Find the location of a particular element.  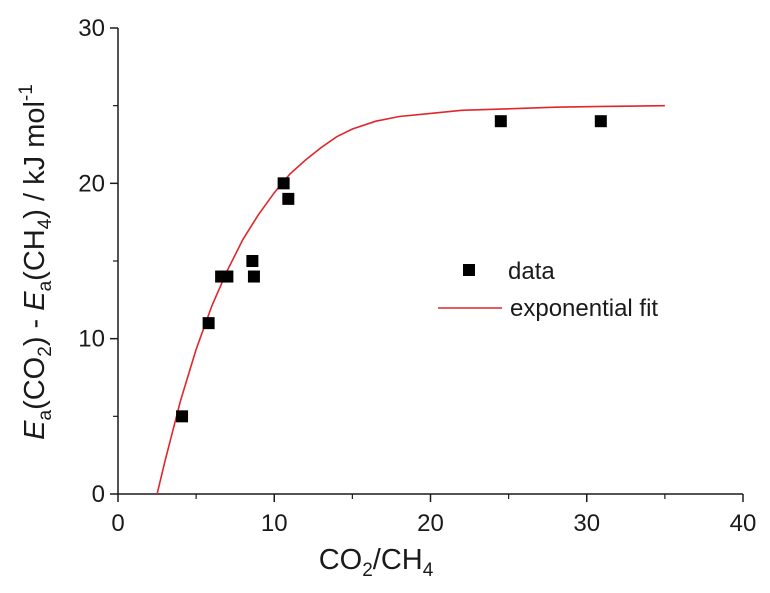

legend-label-fit: exponential fit is located at coordinates (584, 308).